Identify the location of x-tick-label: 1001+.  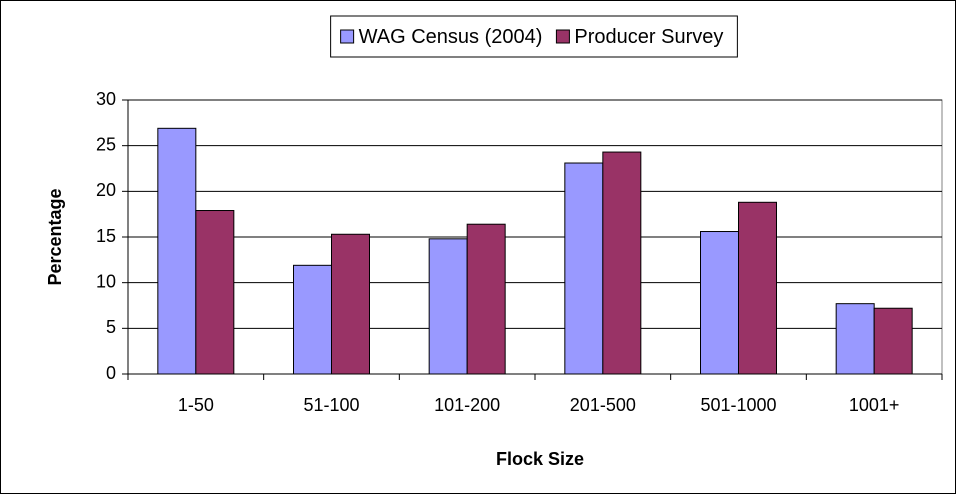
(874, 405).